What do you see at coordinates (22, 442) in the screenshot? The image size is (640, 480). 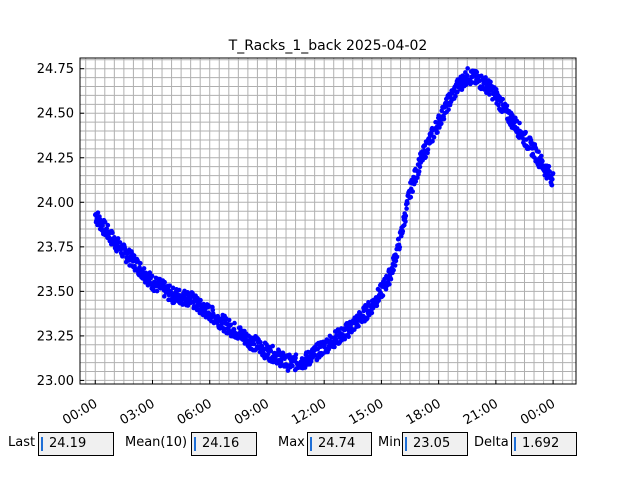 I see `last-label: Last` at bounding box center [22, 442].